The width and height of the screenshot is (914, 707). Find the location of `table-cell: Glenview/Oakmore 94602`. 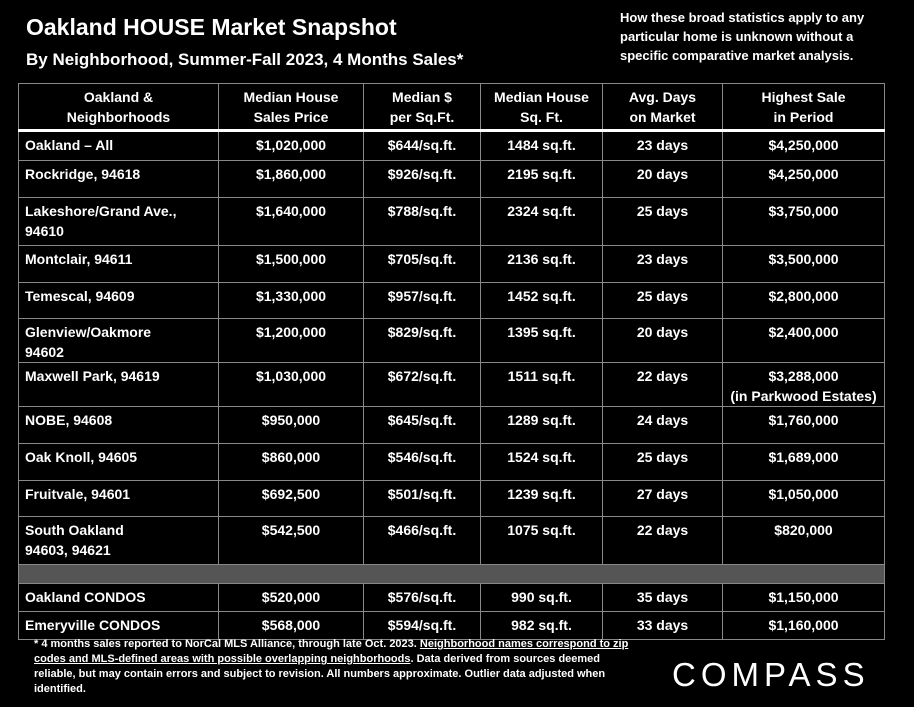

table-cell: Glenview/Oakmore 94602 is located at coordinates (118, 340).